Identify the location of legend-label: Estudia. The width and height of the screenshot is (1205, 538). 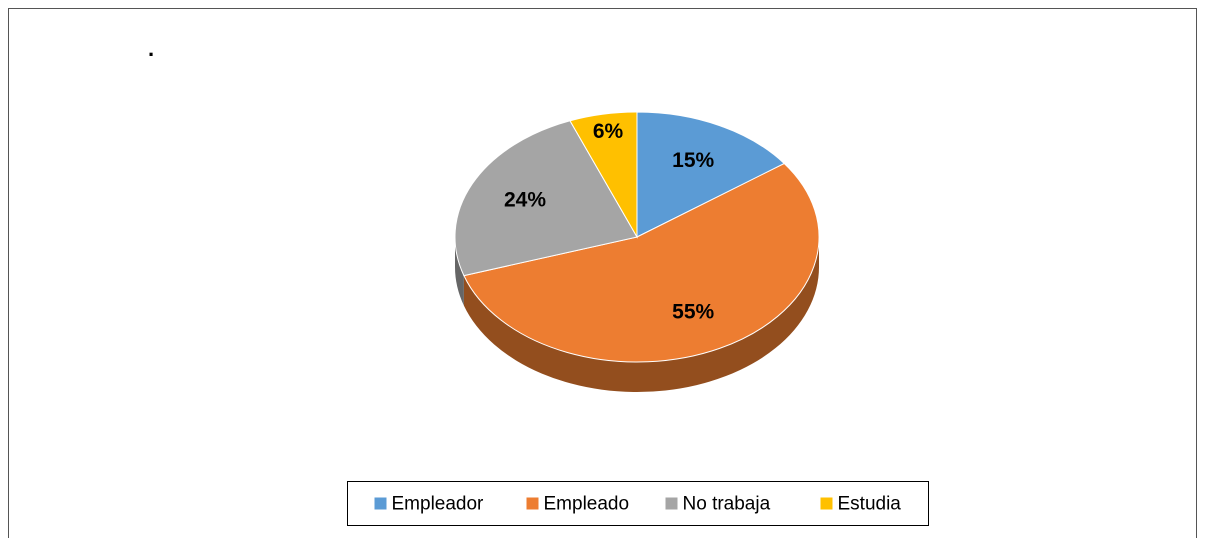
(870, 504).